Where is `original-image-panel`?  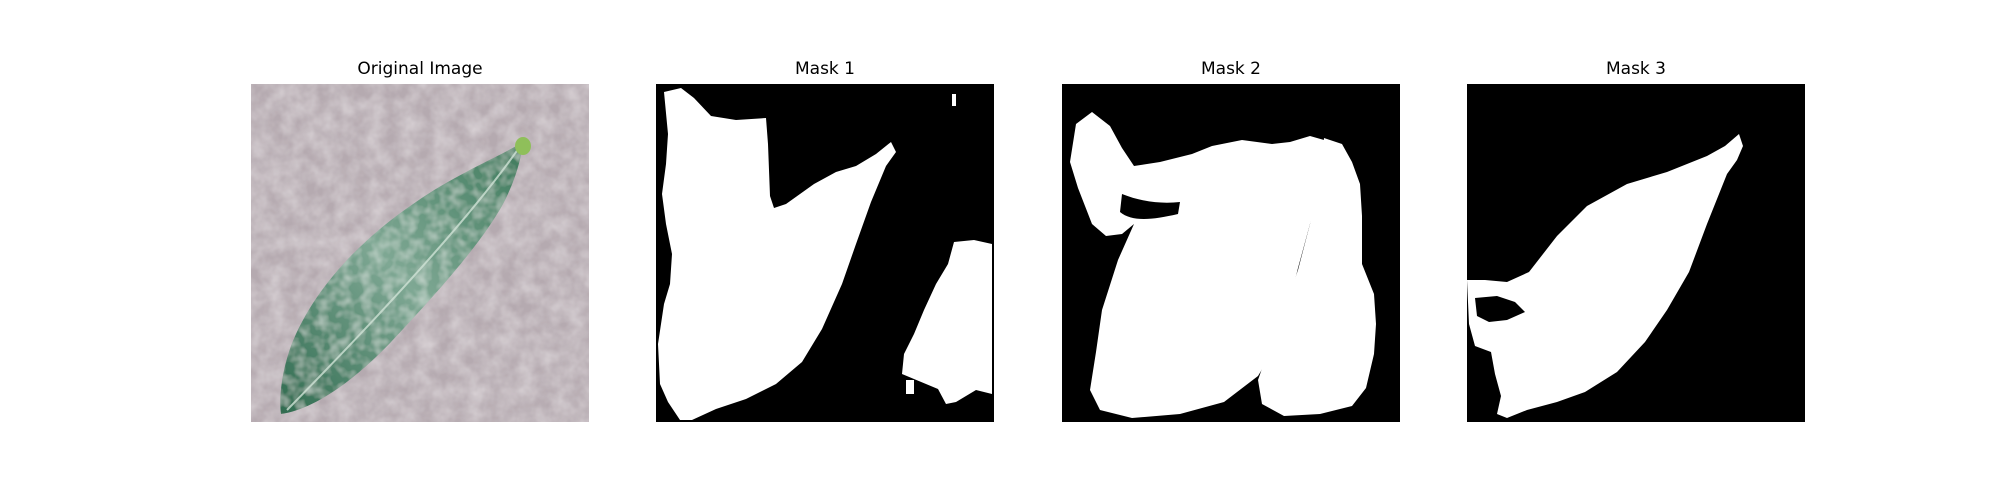
original-image-panel is located at coordinates (420, 253).